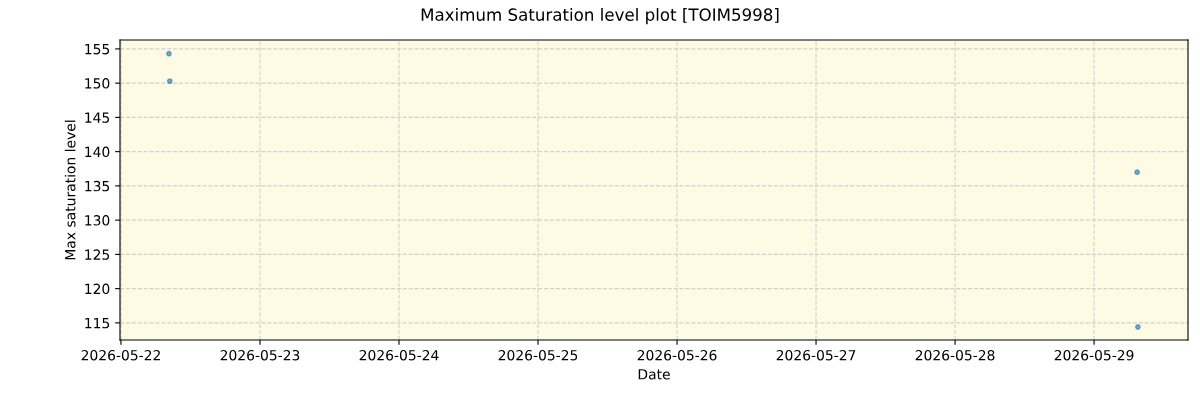  I want to click on x-tick-label: 2026-05-27, so click(816, 355).